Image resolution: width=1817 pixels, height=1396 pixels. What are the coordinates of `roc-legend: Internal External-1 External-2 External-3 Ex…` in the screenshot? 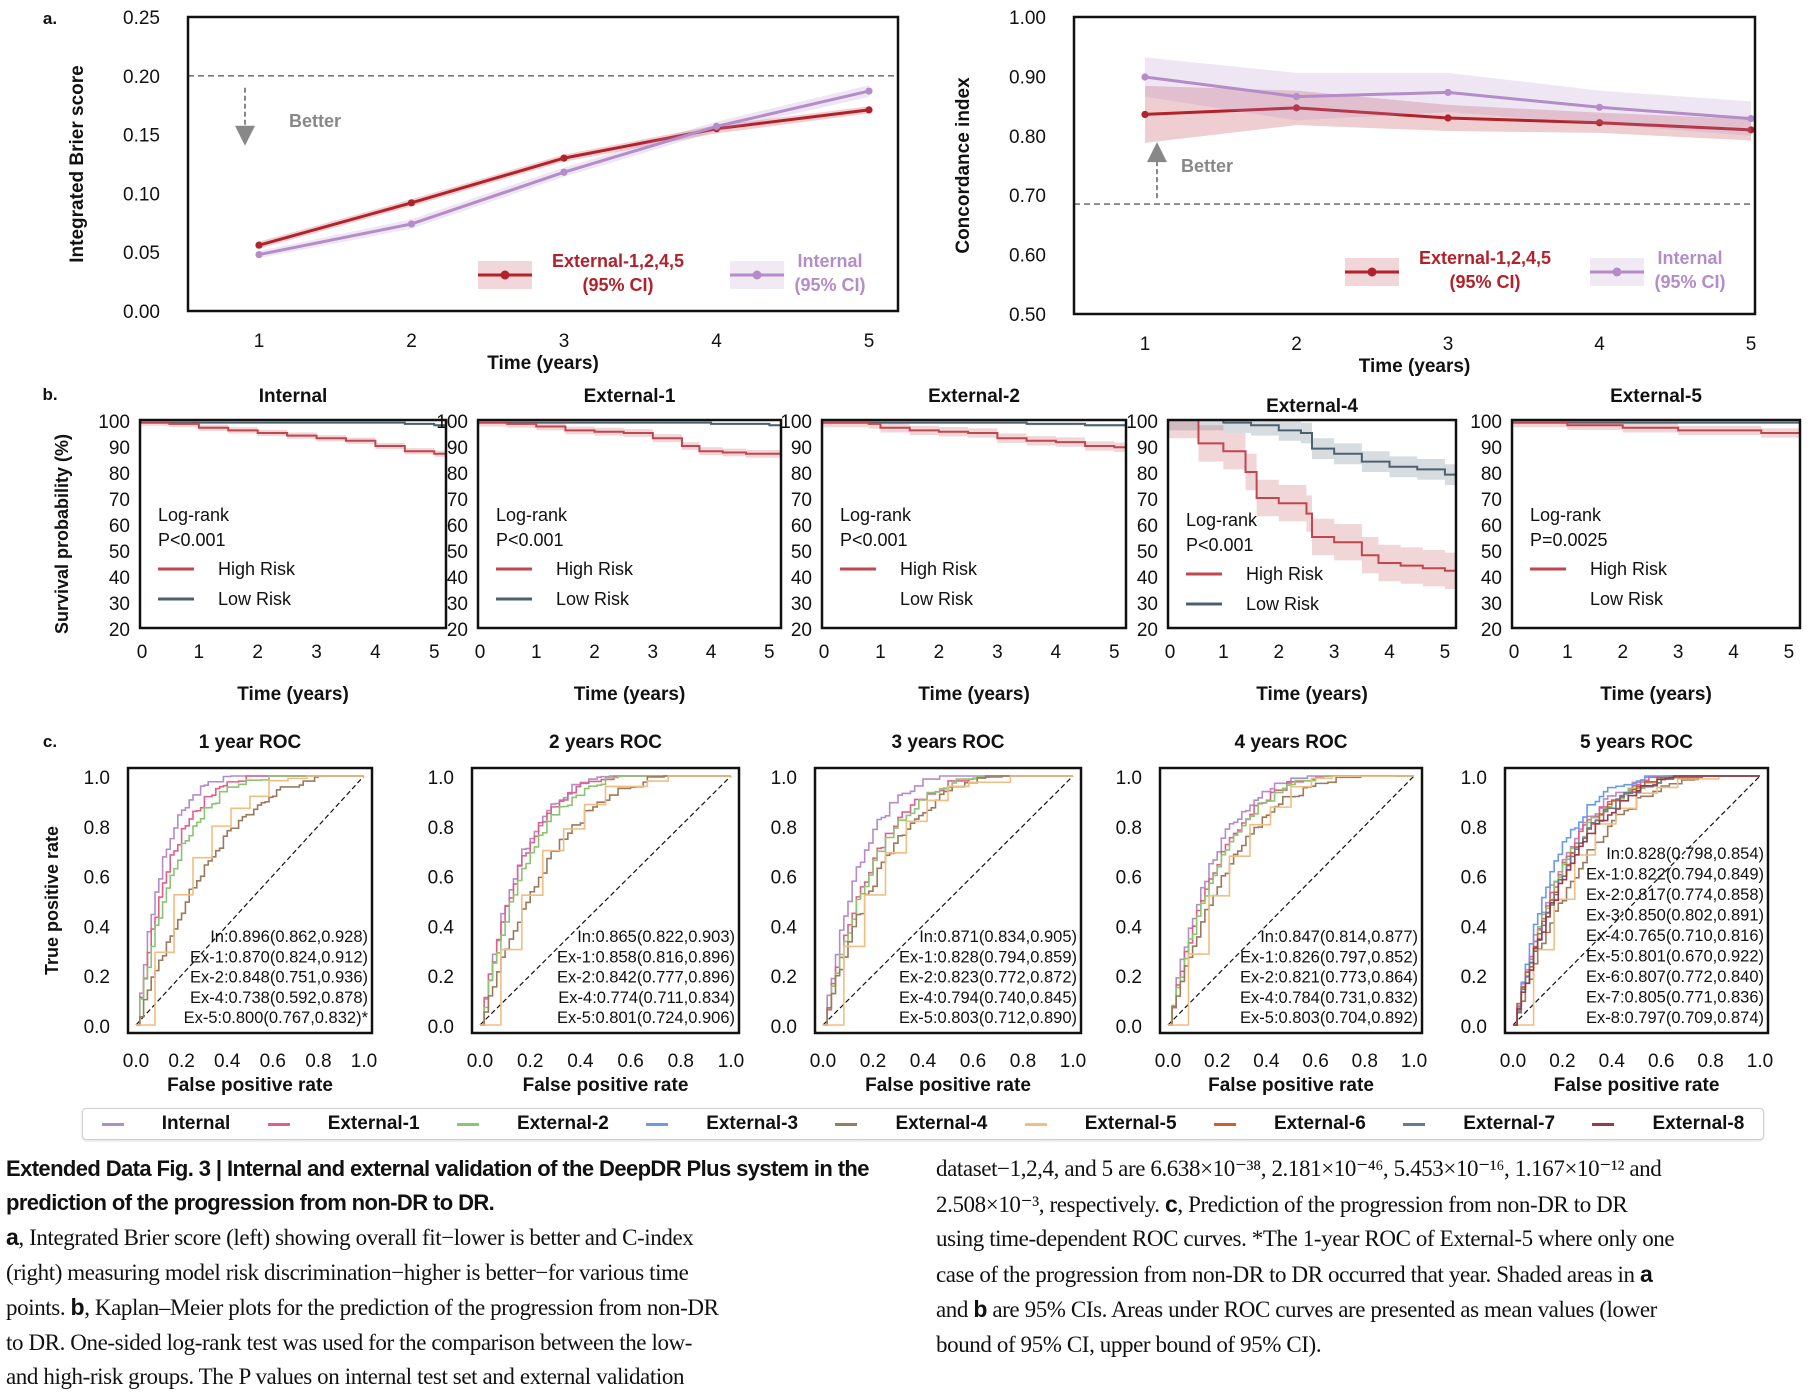 It's located at (923, 1124).